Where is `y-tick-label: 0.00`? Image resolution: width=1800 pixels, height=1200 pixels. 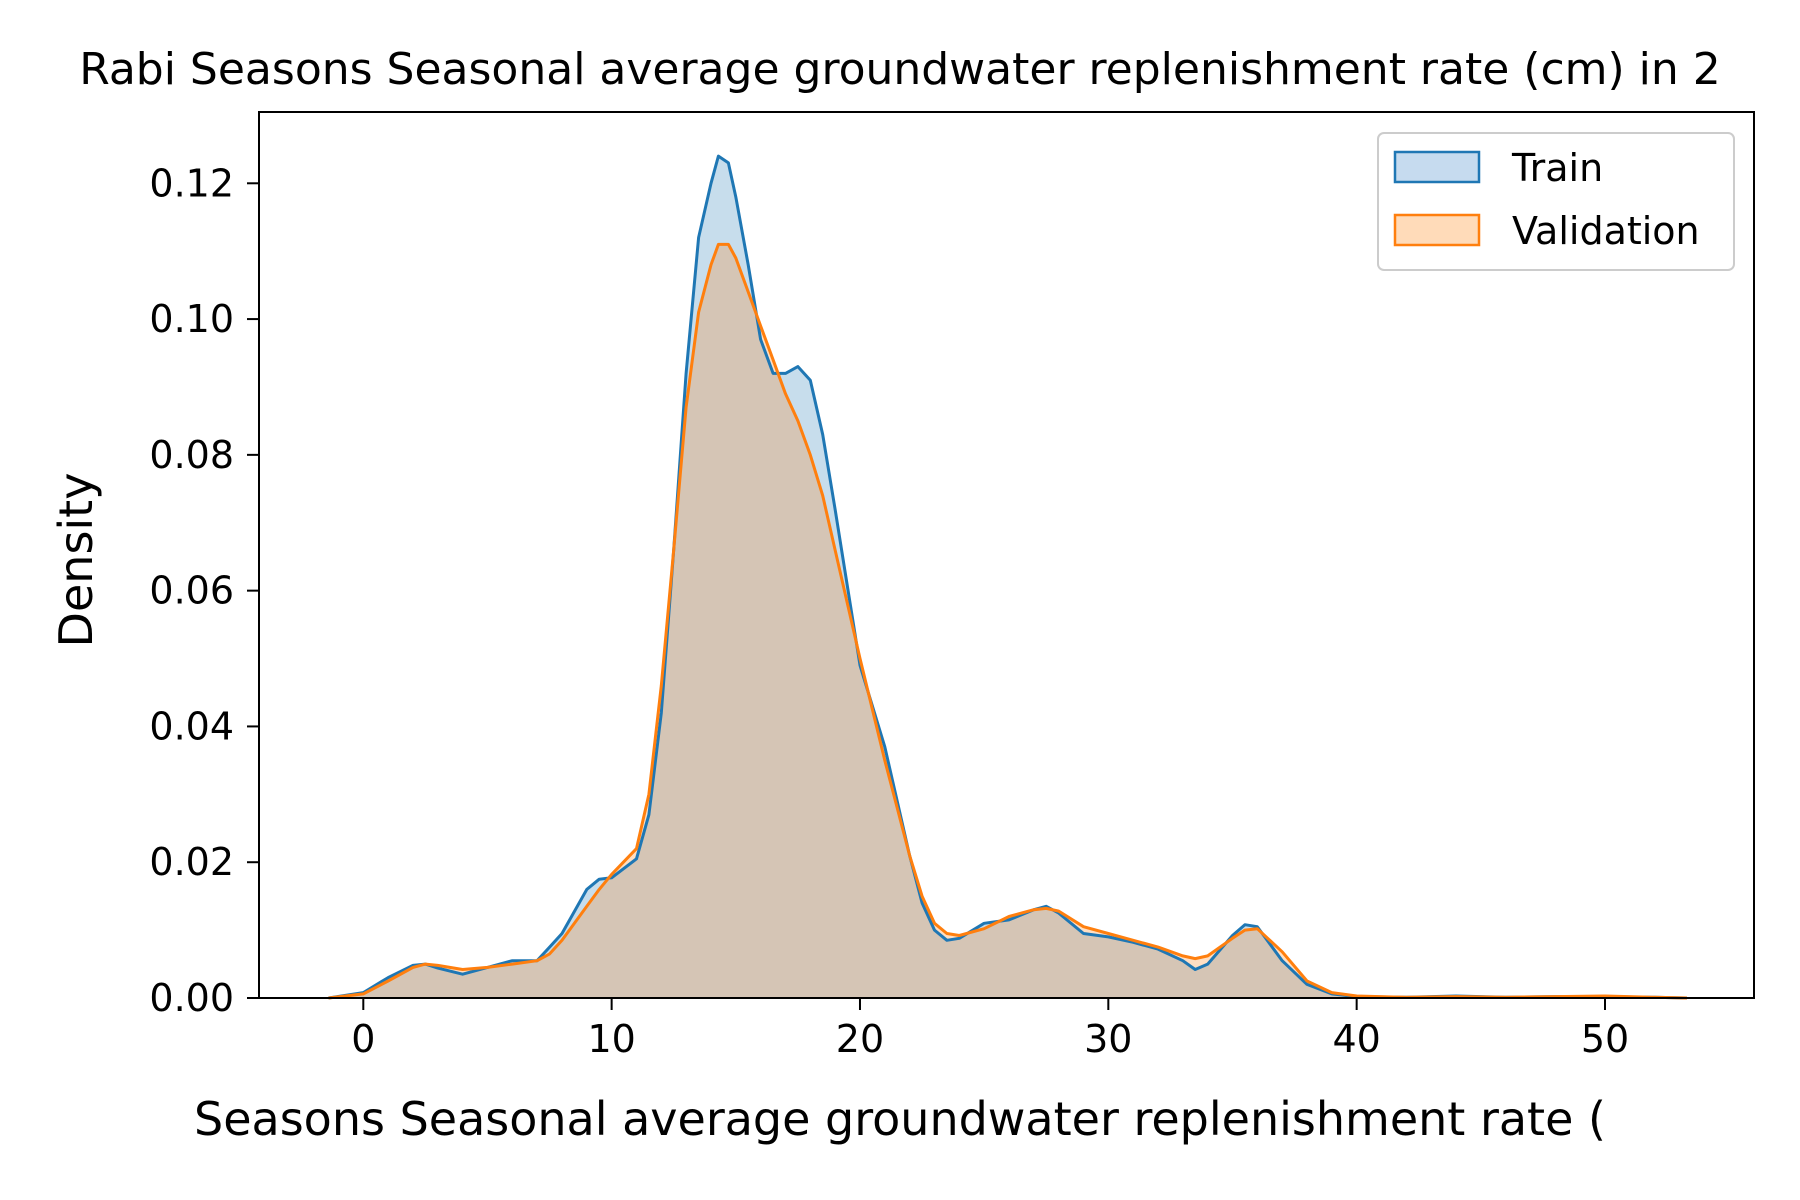 y-tick-label: 0.00 is located at coordinates (191, 998).